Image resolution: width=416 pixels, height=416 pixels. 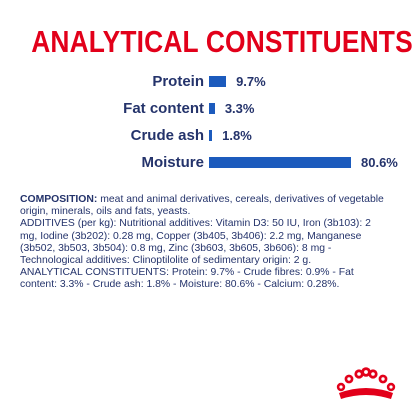 I want to click on bar-moisture, so click(x=280, y=162).